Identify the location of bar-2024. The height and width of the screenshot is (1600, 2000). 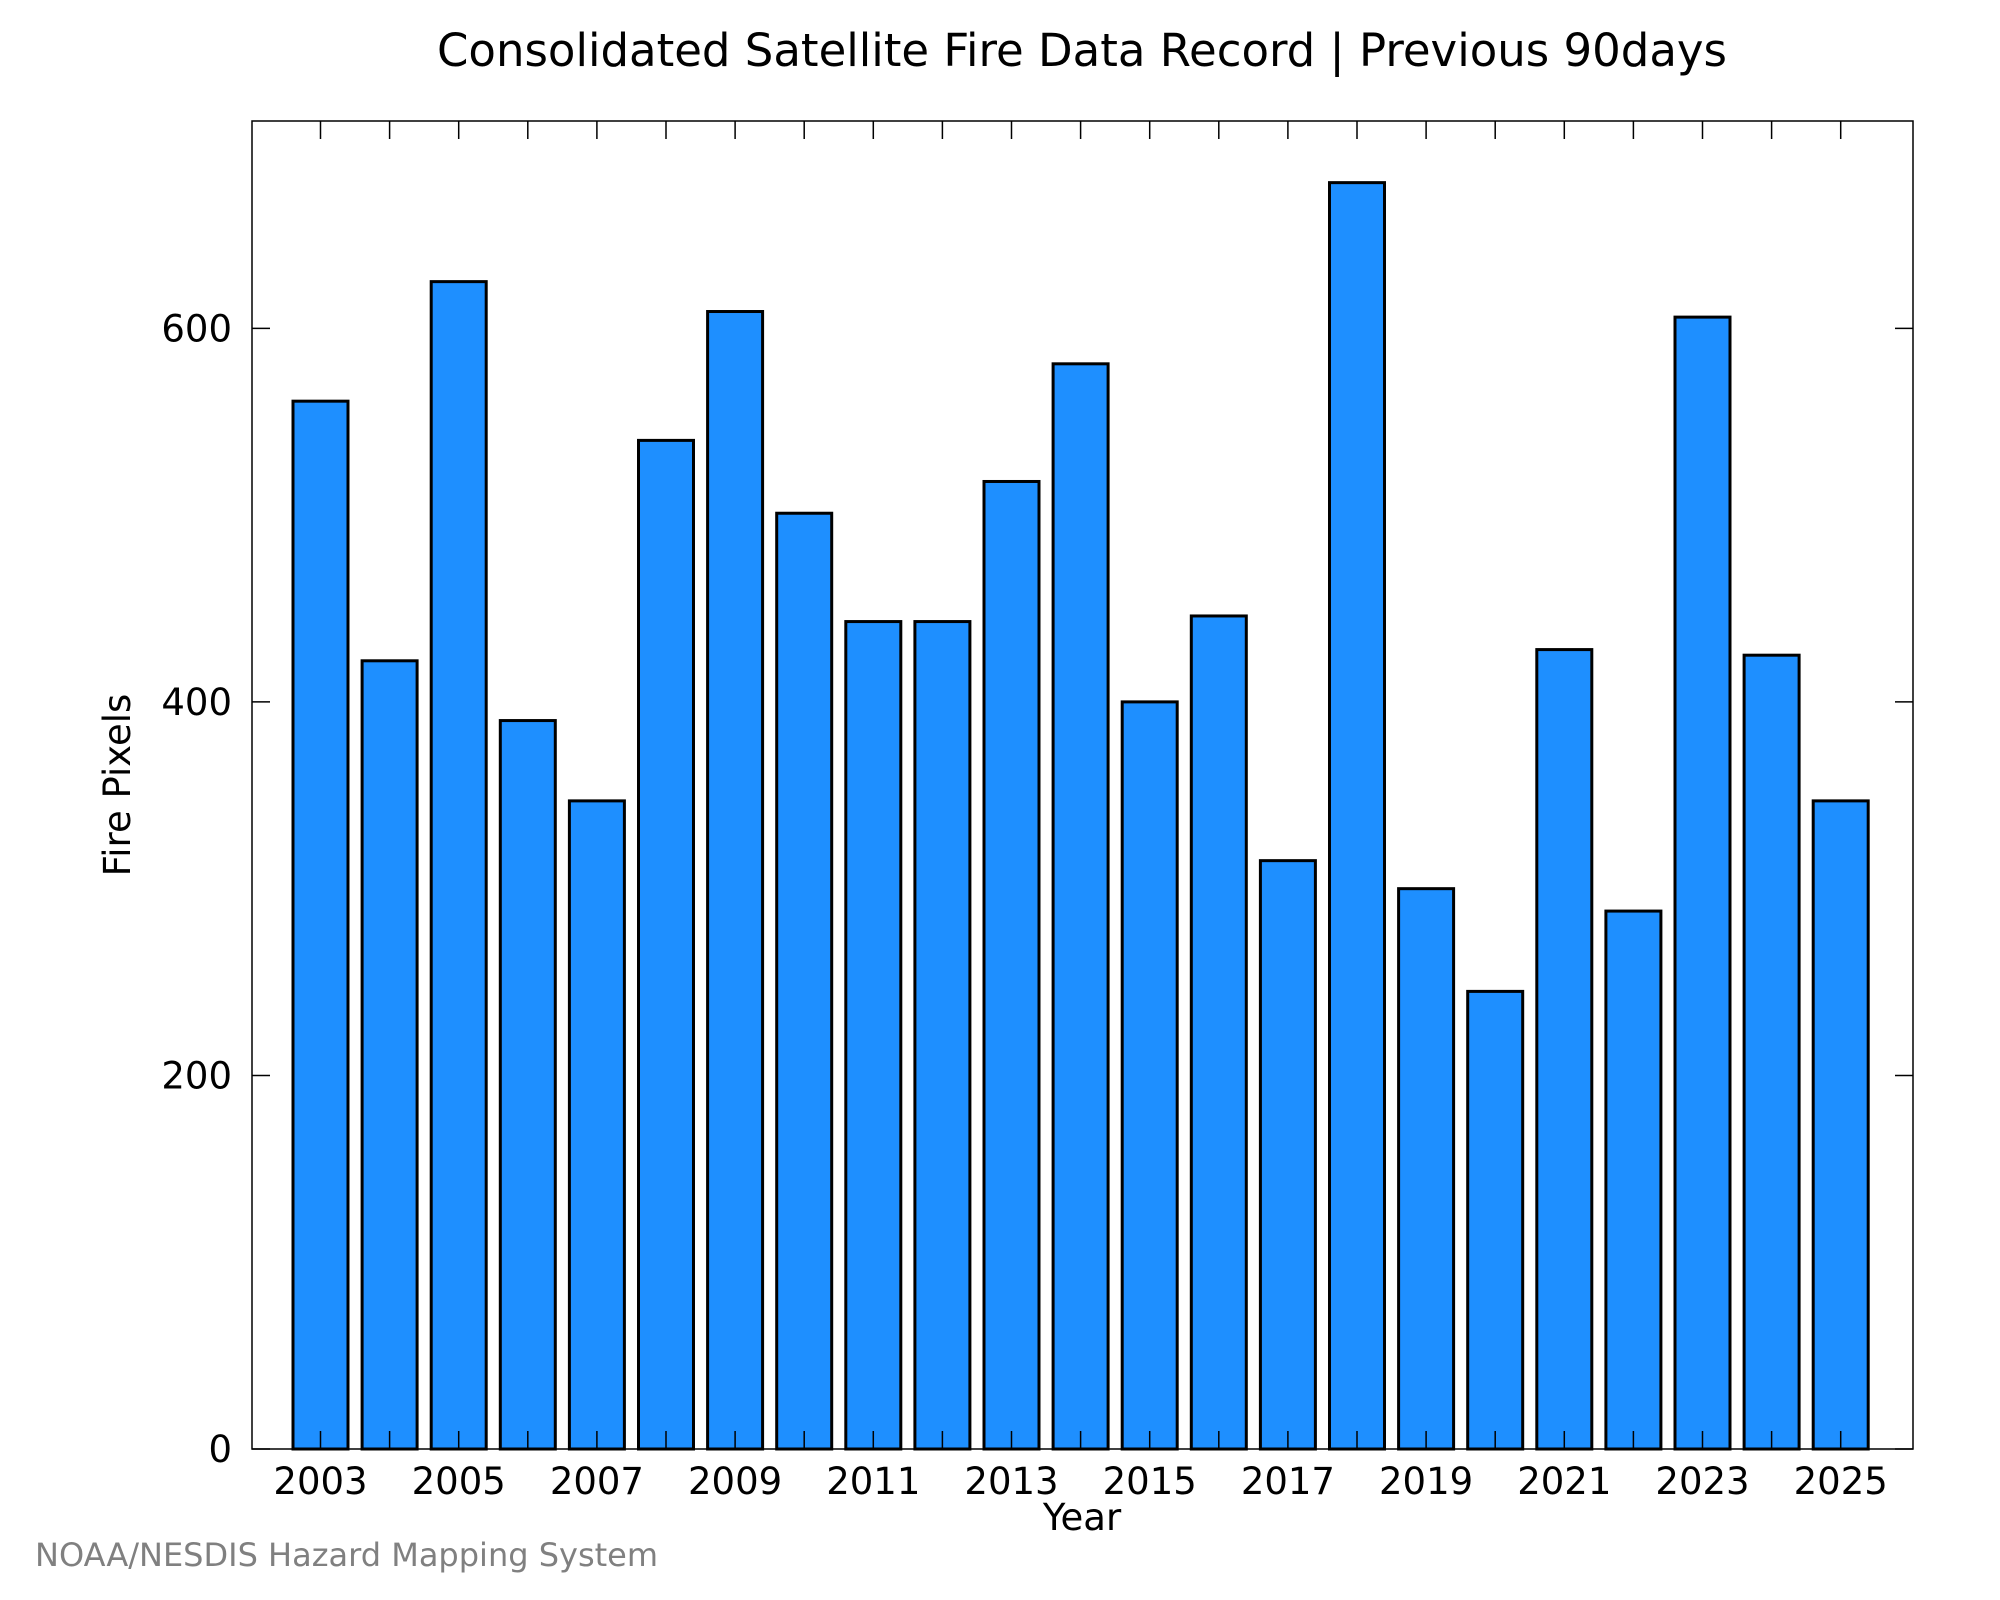
(1771, 1052).